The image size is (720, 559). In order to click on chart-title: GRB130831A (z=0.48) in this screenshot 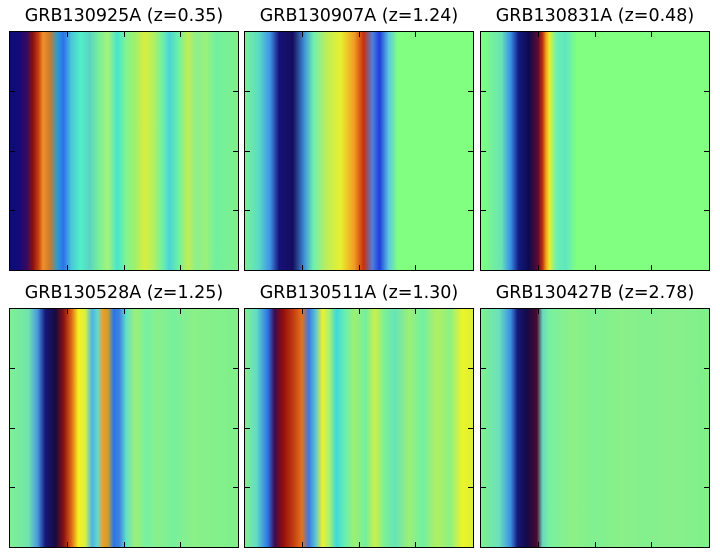, I will do `click(595, 16)`.